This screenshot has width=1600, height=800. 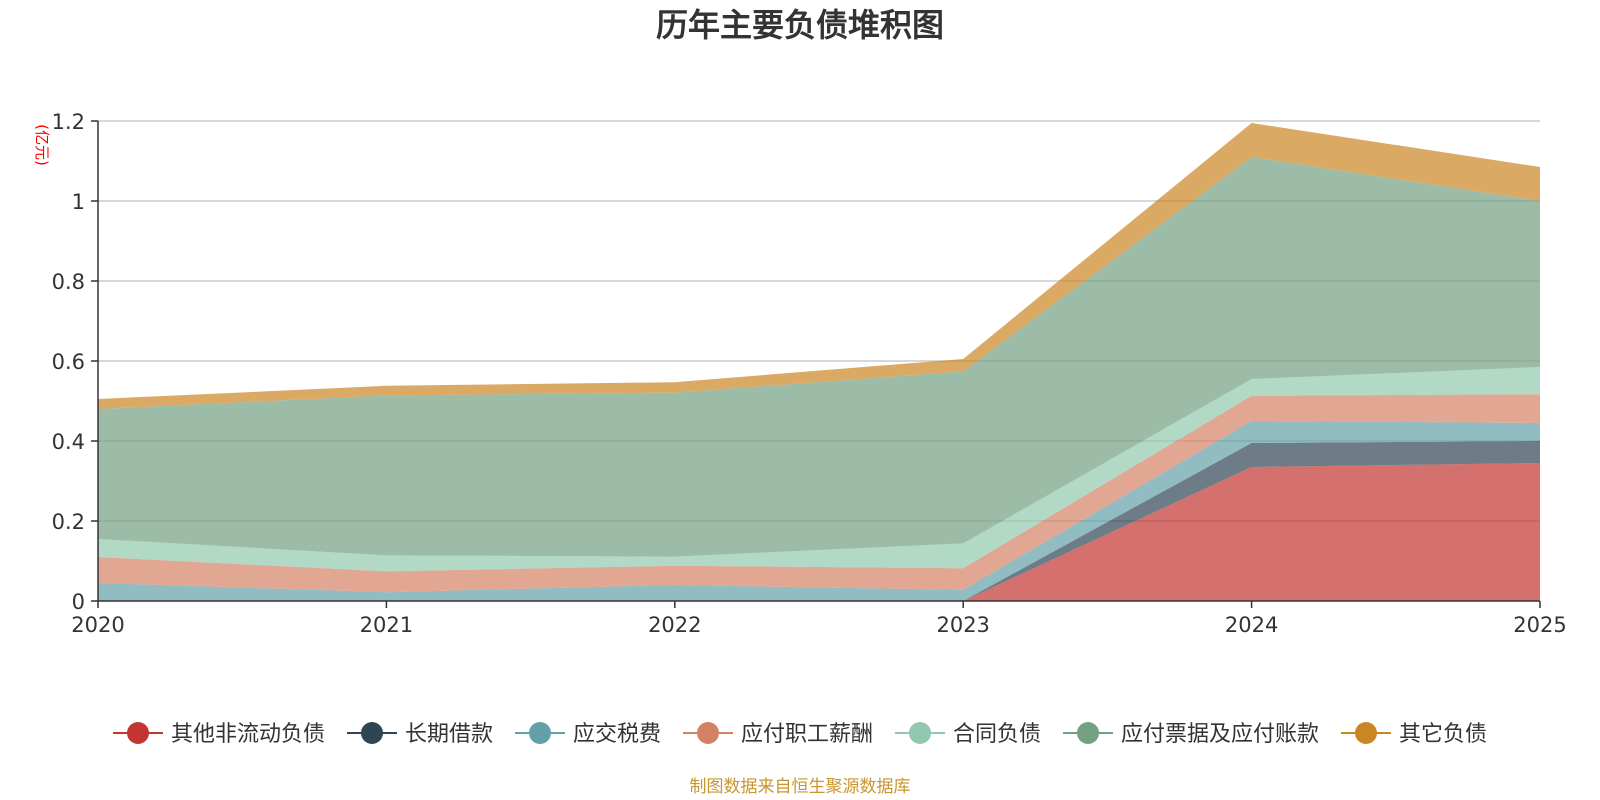 What do you see at coordinates (68, 122) in the screenshot?
I see `y-tick-label: 1.2` at bounding box center [68, 122].